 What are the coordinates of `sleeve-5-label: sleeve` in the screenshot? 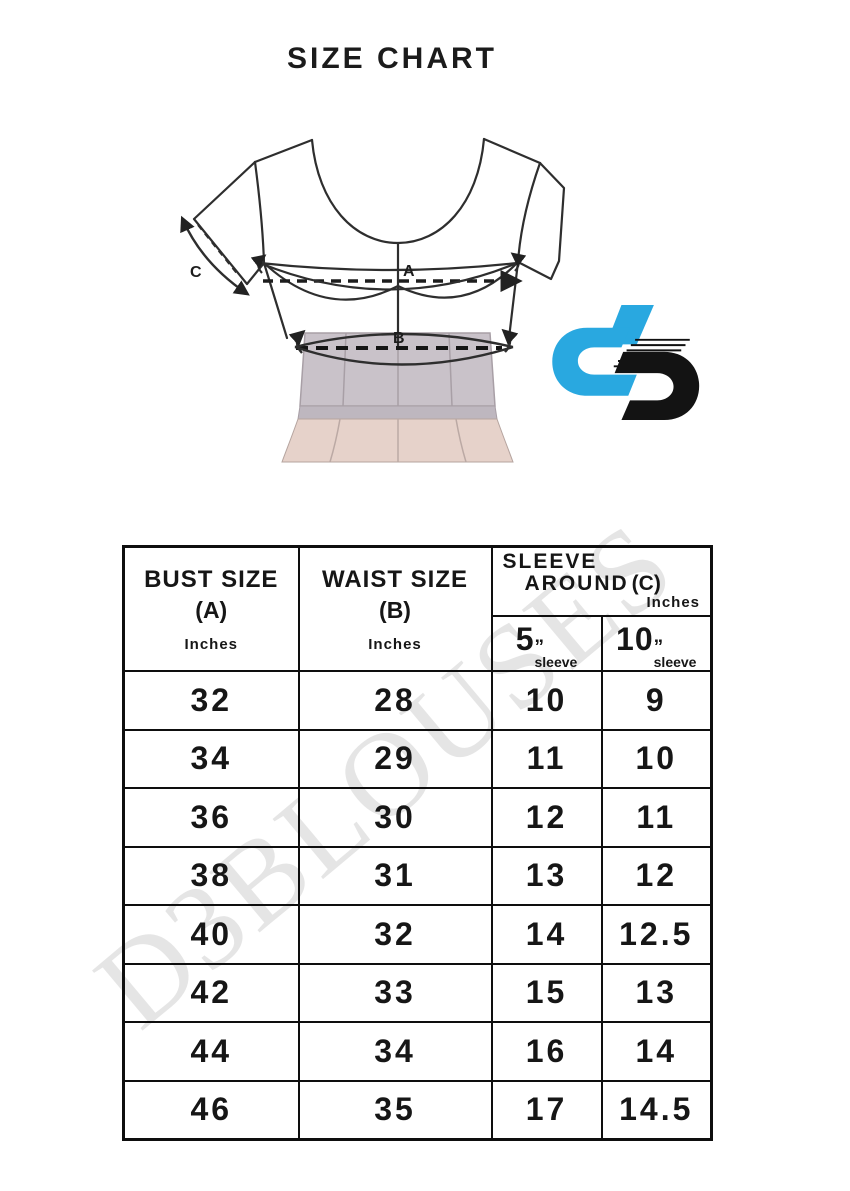 It's located at (556, 661).